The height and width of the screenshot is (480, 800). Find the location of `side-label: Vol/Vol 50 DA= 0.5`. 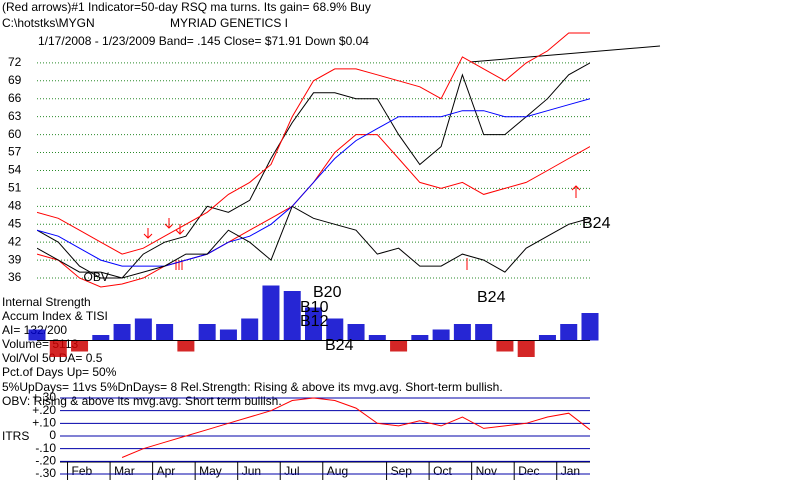

side-label: Vol/Vol 50 DA= 0.5 is located at coordinates (52, 358).